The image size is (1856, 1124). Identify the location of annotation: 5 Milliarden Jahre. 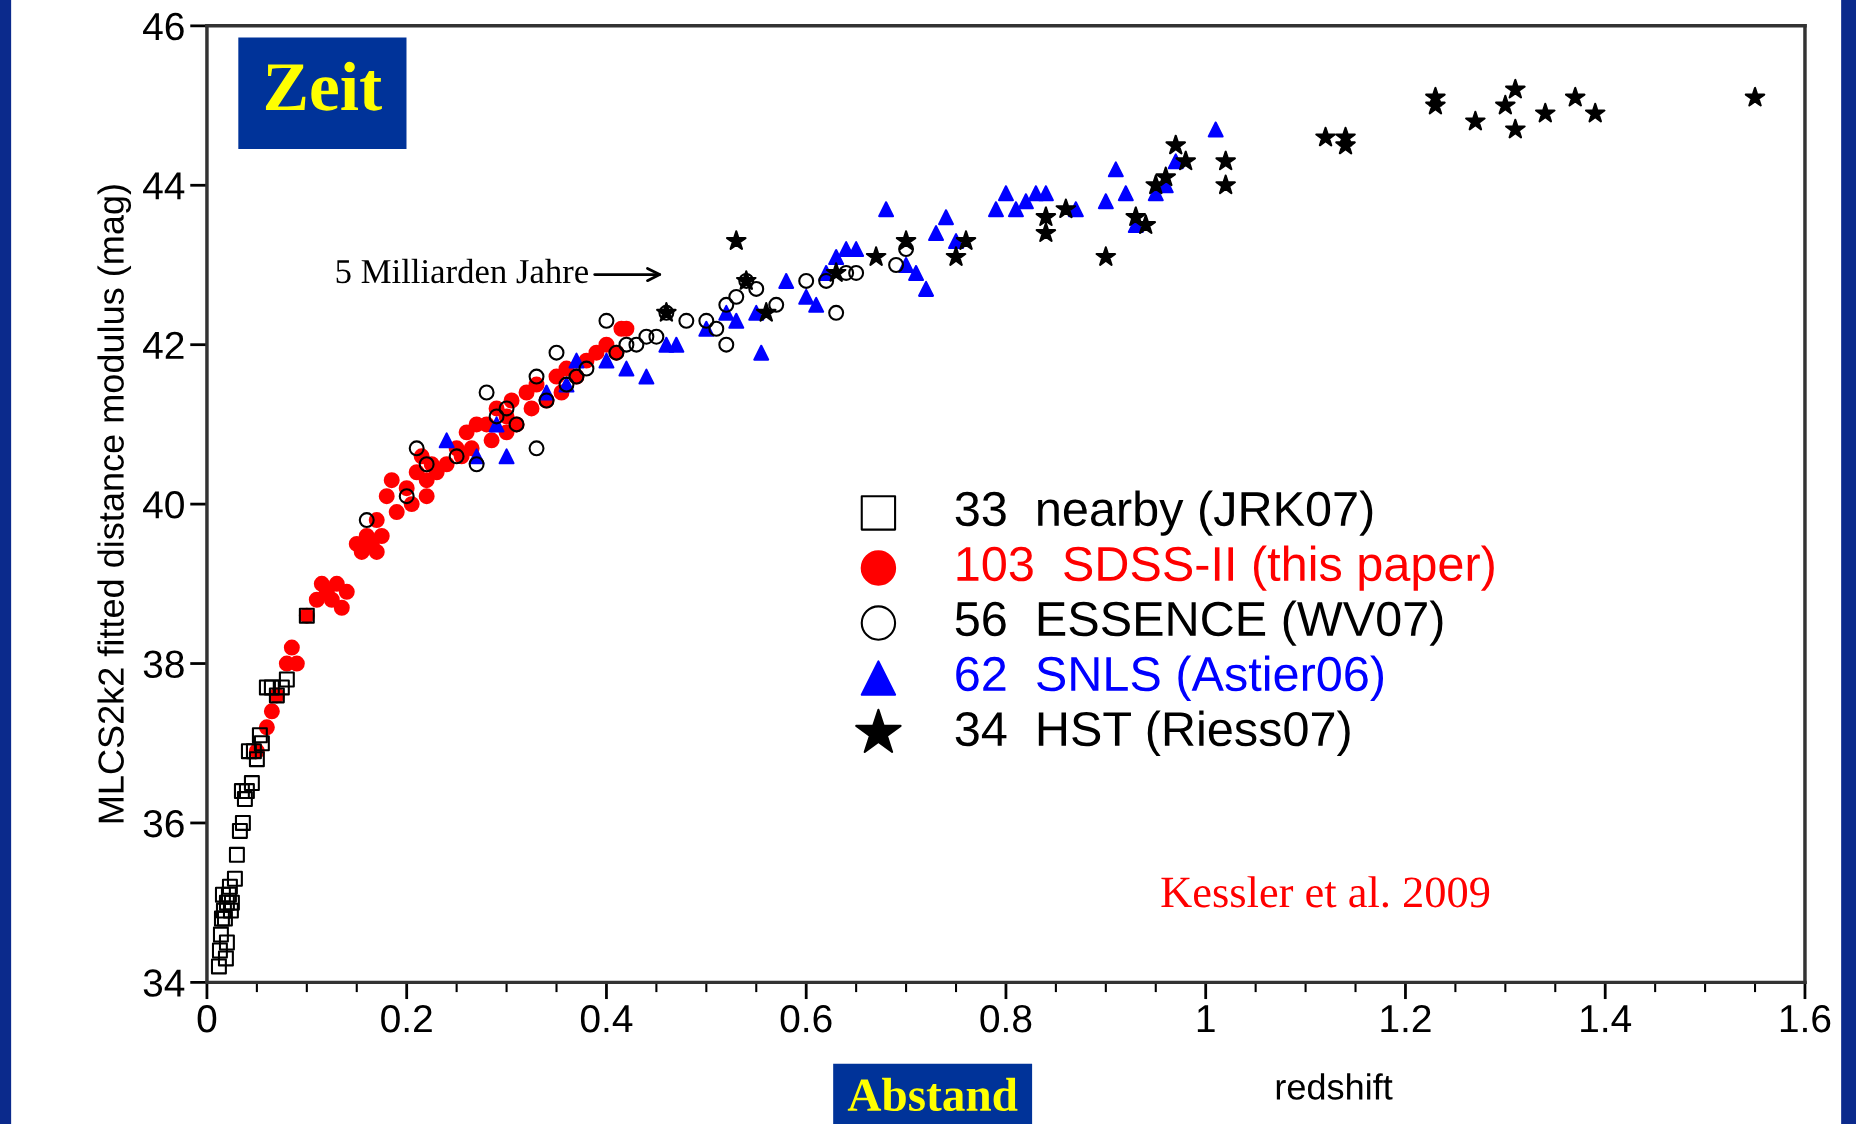
(462, 271).